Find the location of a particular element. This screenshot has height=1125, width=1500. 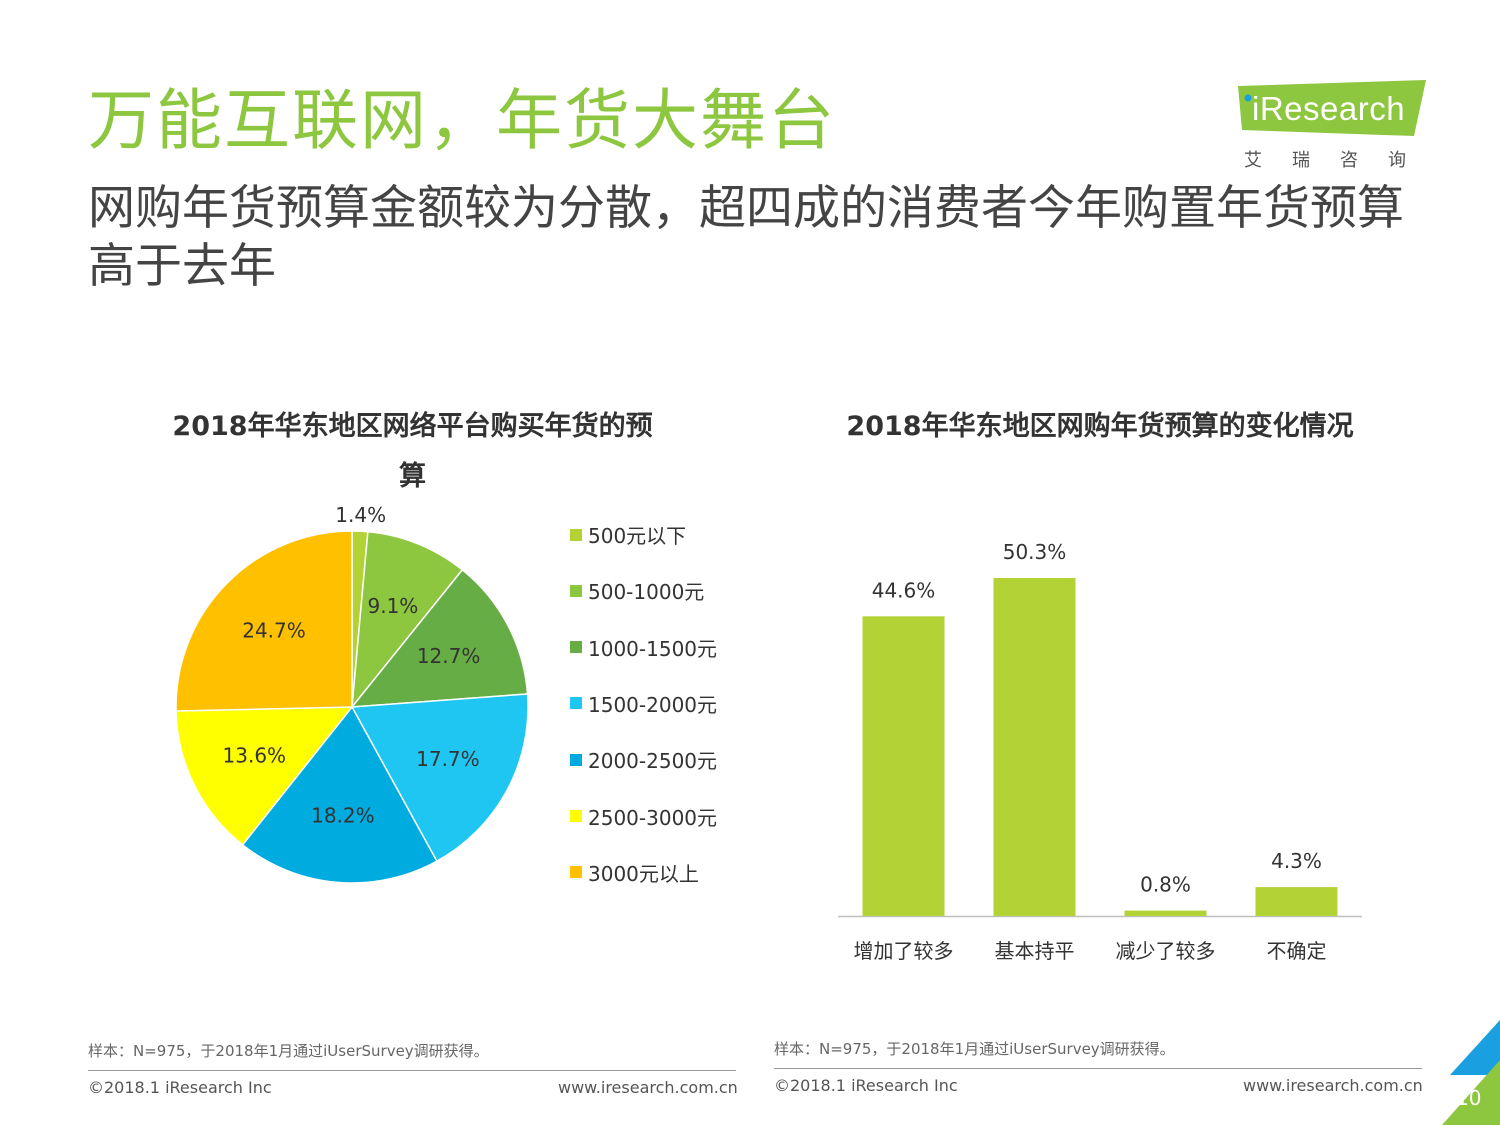

pie-data-label: 9.1% is located at coordinates (392, 606).